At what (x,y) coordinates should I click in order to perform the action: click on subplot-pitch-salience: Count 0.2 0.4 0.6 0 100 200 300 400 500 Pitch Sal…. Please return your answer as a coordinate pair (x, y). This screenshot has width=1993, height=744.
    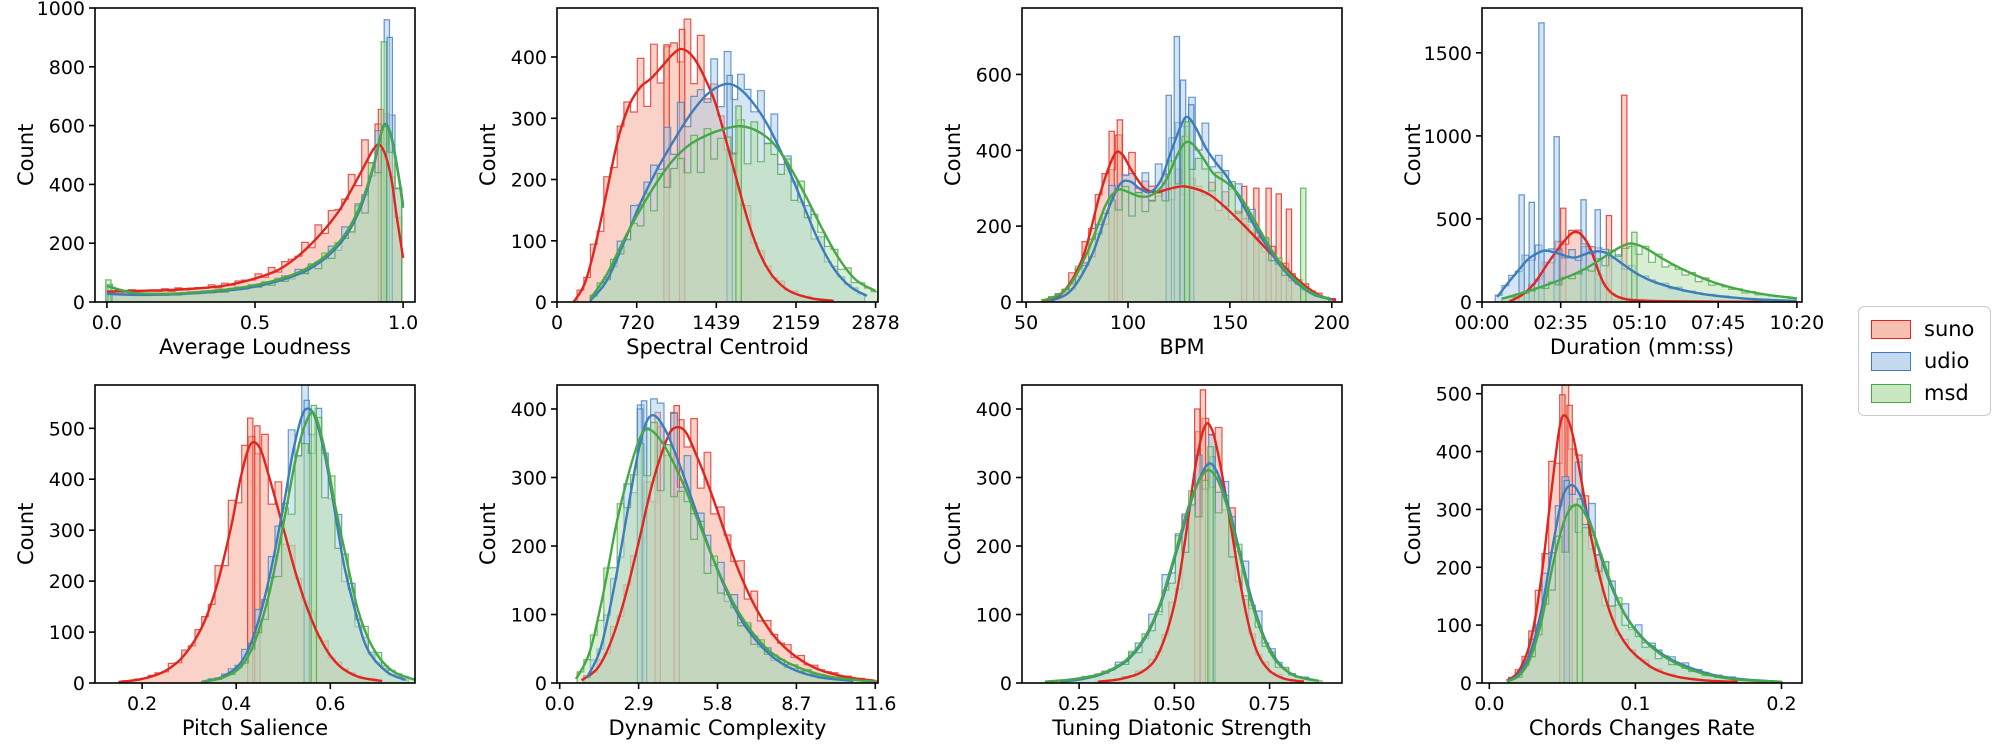
    Looking at the image, I should click on (219, 561).